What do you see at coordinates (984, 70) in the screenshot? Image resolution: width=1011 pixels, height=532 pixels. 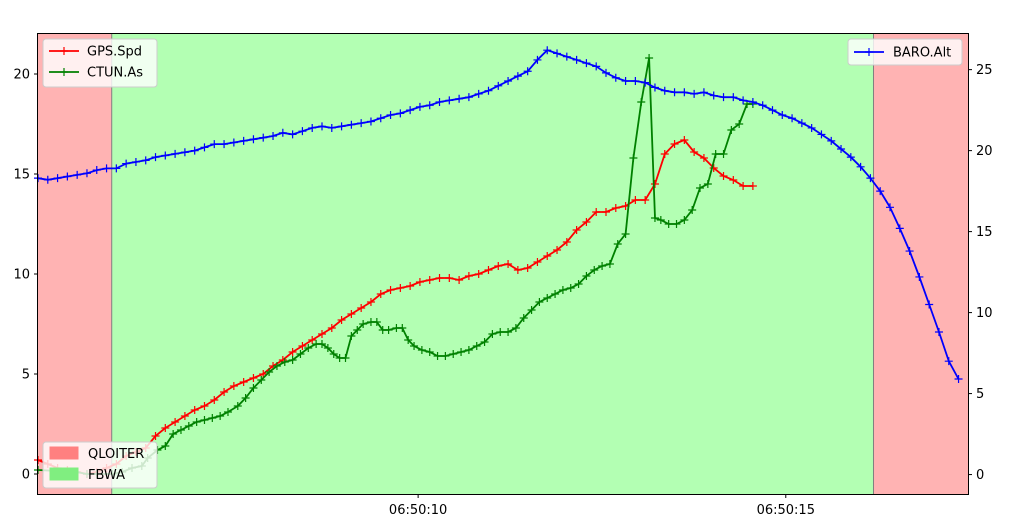 I see `y-right-tick-label: 25` at bounding box center [984, 70].